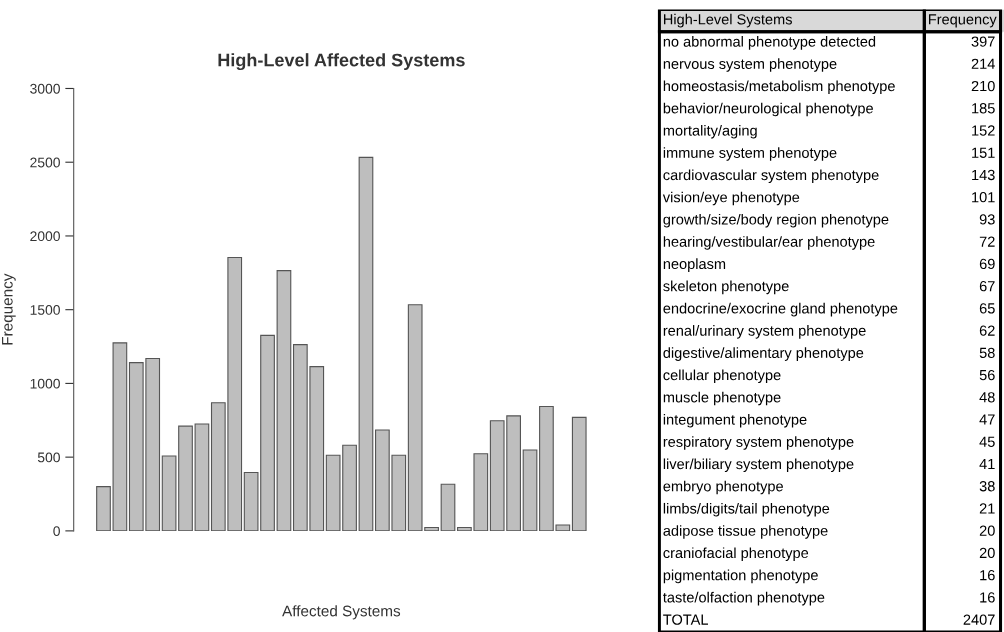 This screenshot has width=1004, height=632. I want to click on text: 58, so click(987, 352).